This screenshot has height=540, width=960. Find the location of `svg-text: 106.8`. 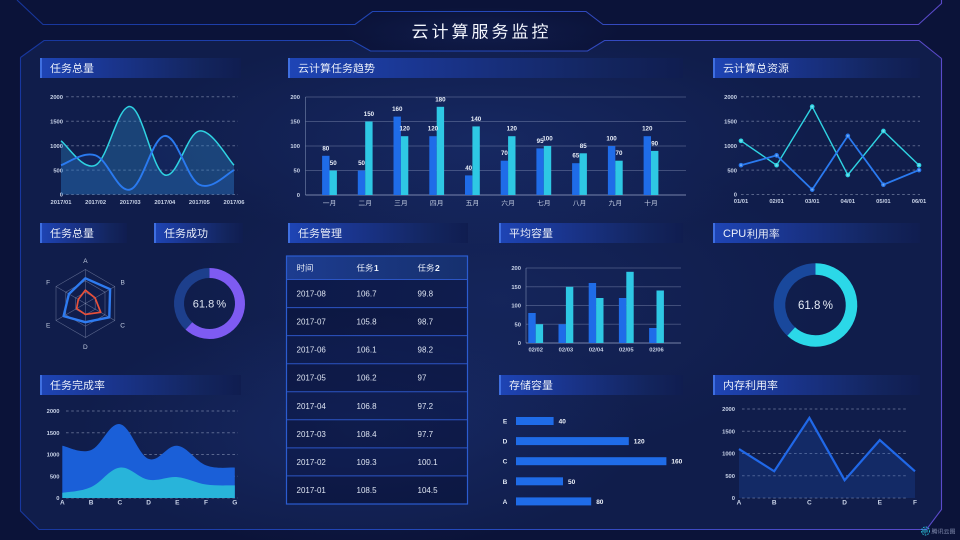

svg-text: 106.8 is located at coordinates (367, 406).